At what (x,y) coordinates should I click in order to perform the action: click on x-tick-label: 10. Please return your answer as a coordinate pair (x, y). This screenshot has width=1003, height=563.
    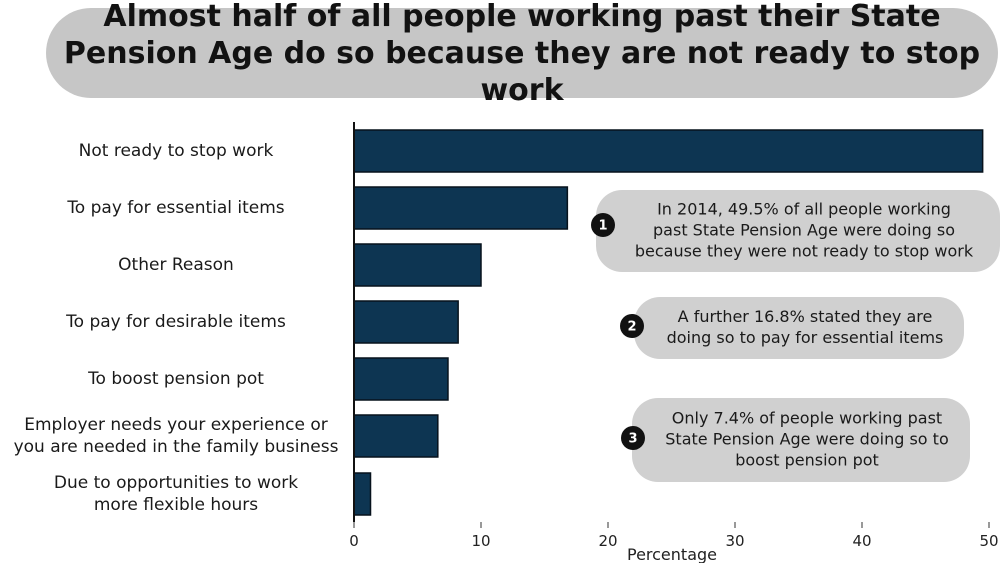
    Looking at the image, I should click on (480, 541).